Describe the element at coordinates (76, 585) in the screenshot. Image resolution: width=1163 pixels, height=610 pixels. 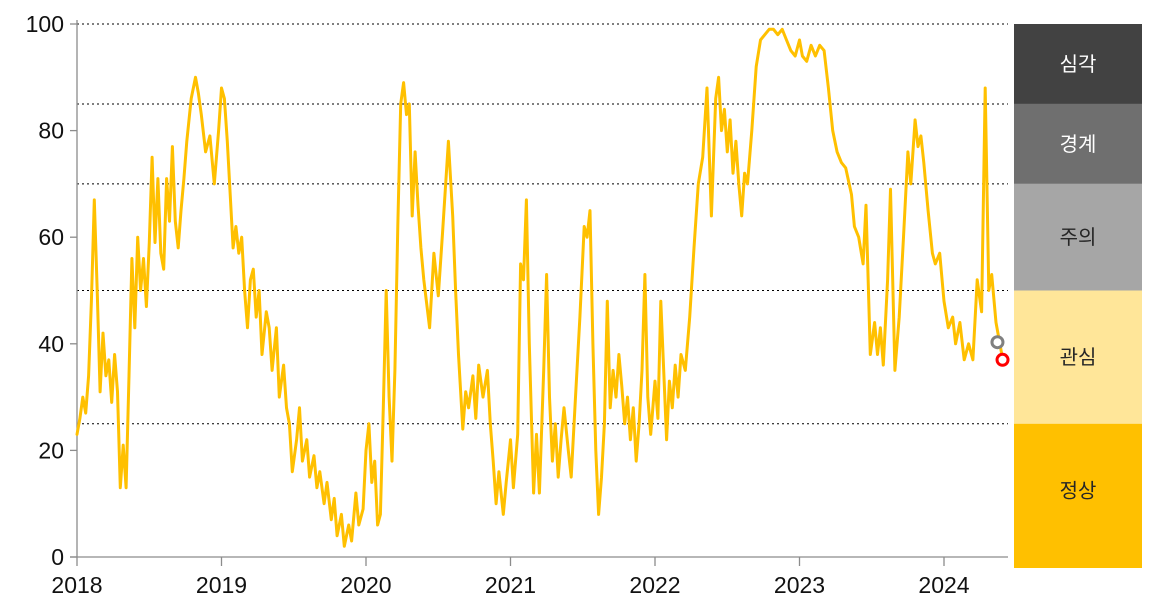
I see `x-tick-label: 2018` at that location.